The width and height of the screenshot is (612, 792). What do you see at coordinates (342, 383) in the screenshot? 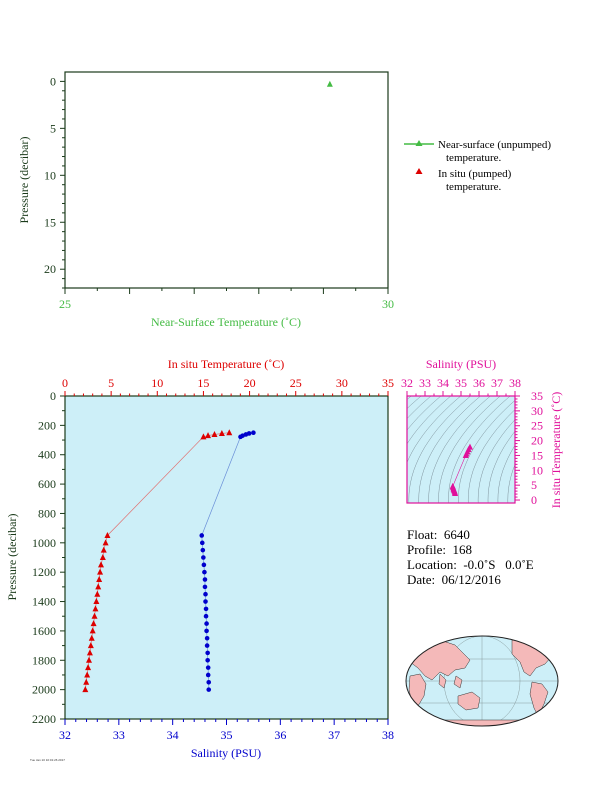
I see `temperature-tick-label: 30` at bounding box center [342, 383].